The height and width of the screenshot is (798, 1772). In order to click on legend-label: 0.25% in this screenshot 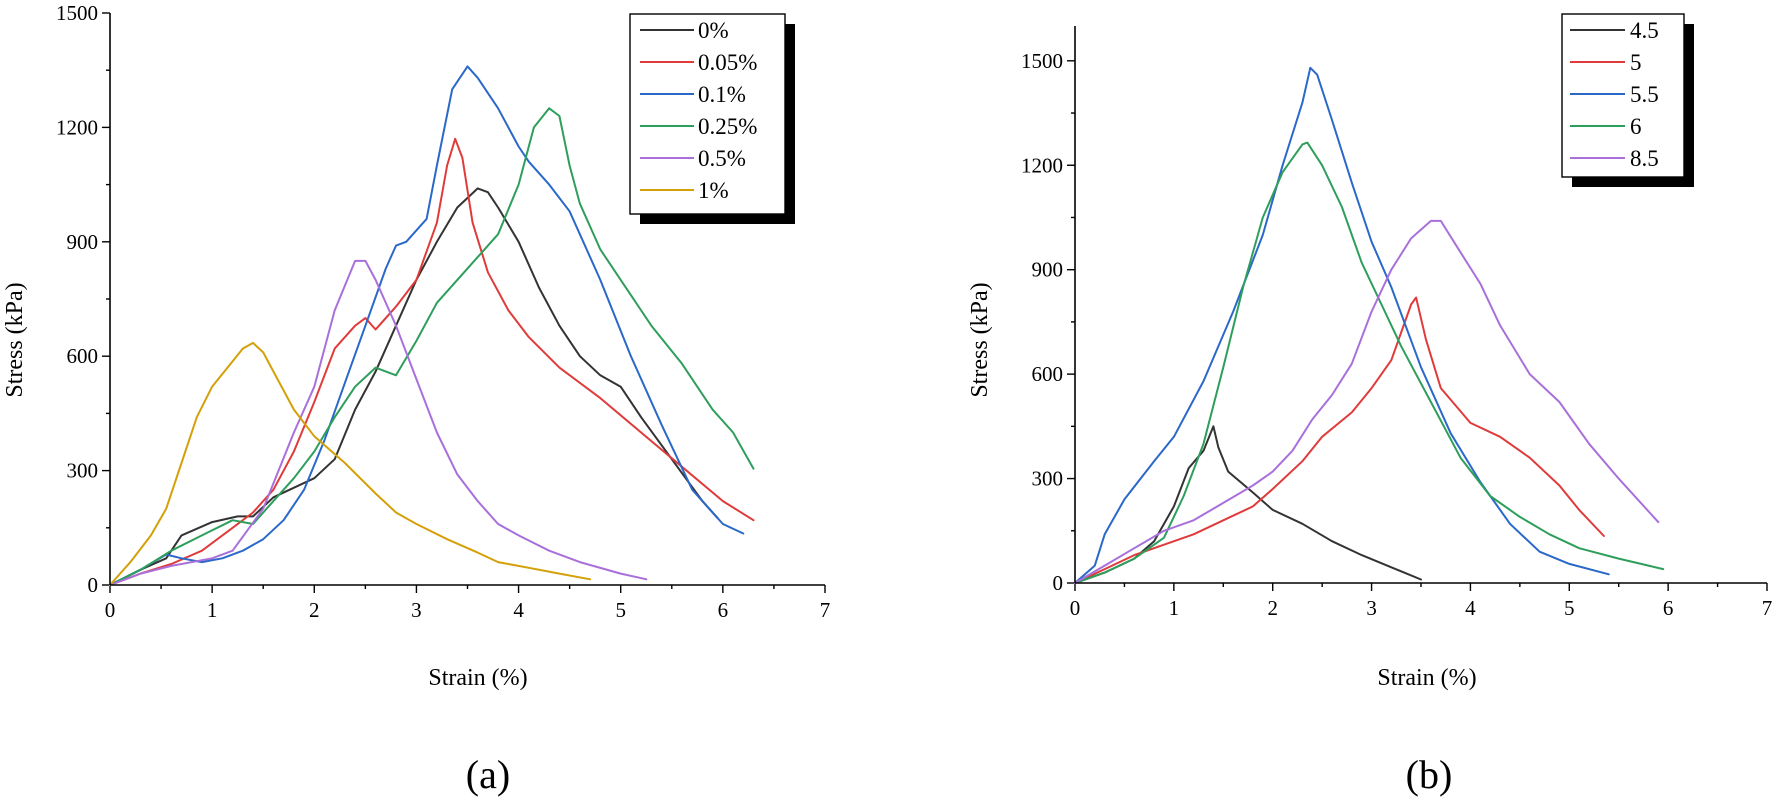, I will do `click(727, 126)`.